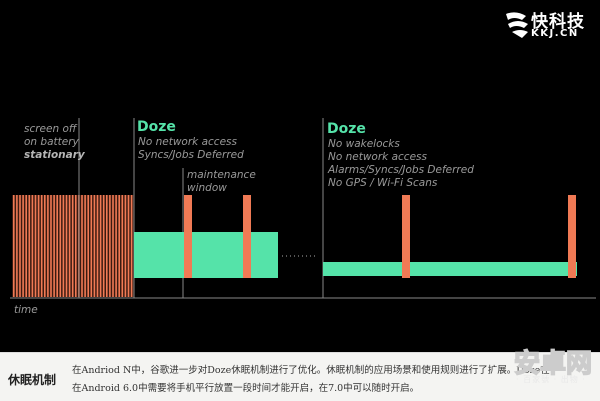 Image resolution: width=600 pixels, height=401 pixels. What do you see at coordinates (221, 175) in the screenshot?
I see `maintenance-line1: maintenance` at bounding box center [221, 175].